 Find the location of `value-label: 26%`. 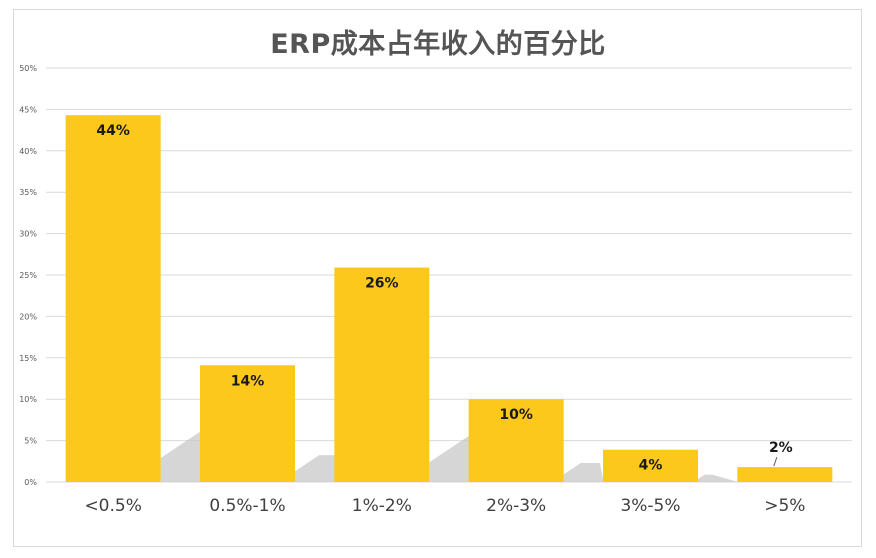

value-label: 26% is located at coordinates (382, 284).